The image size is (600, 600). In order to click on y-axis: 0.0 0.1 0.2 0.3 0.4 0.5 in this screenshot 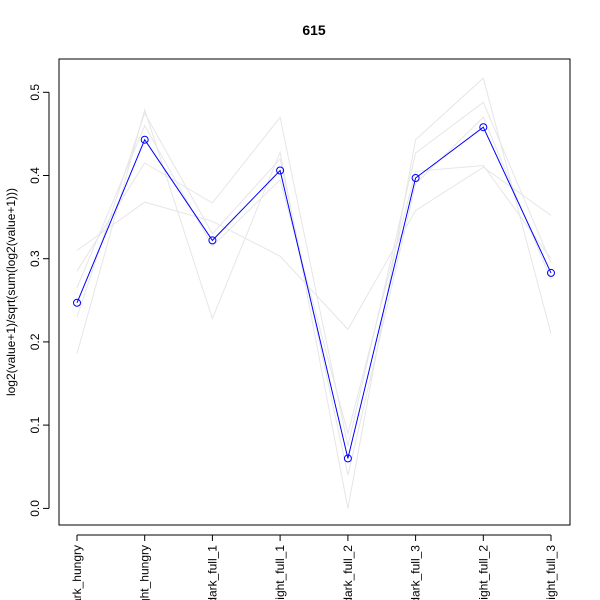, I will do `click(39, 300)`.